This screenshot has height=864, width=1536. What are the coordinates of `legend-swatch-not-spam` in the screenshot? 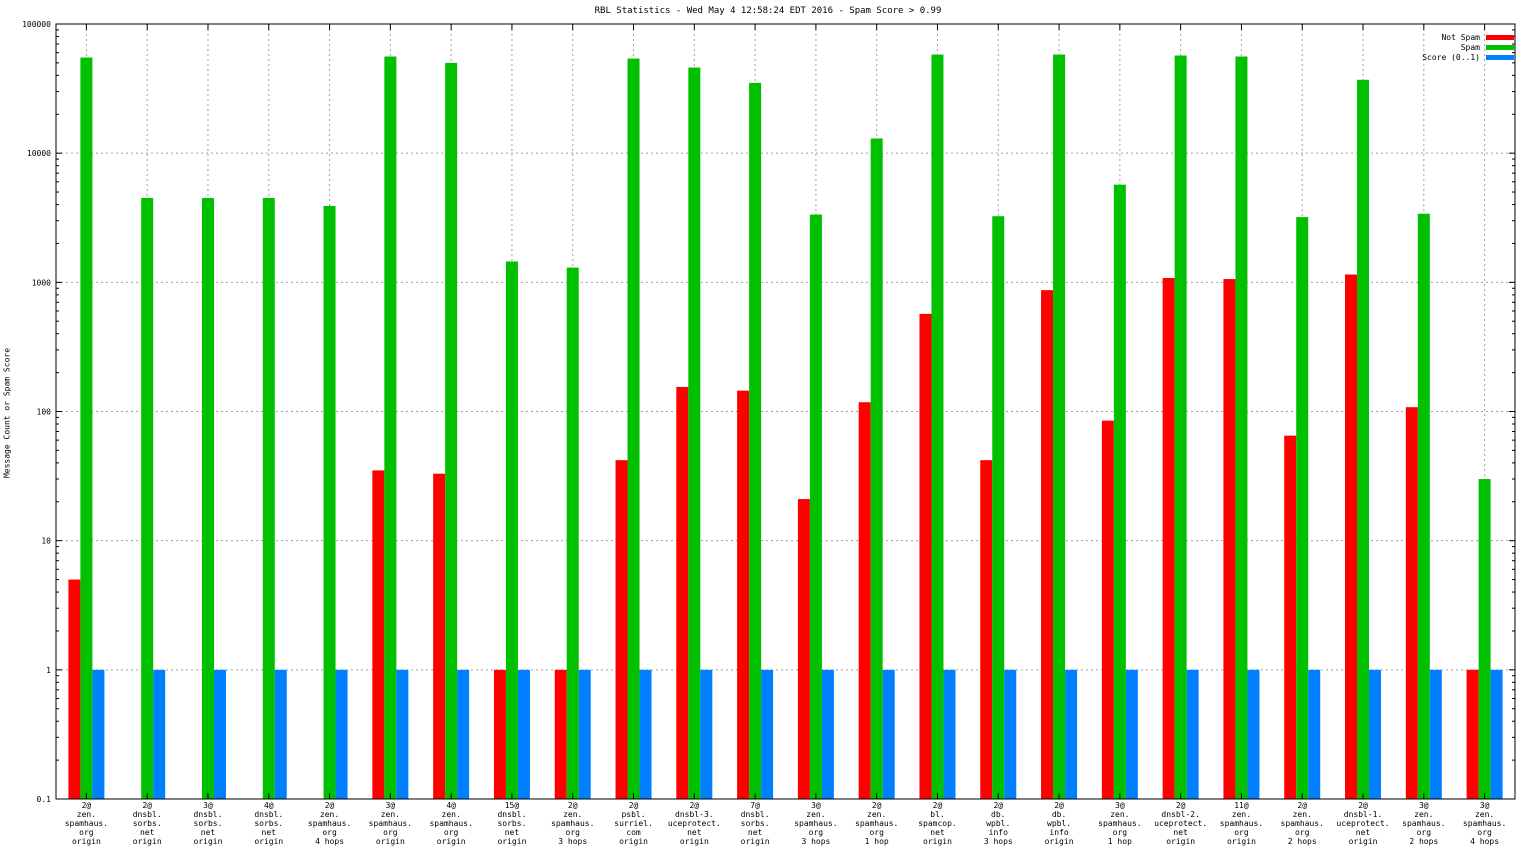 It's located at (1500, 37).